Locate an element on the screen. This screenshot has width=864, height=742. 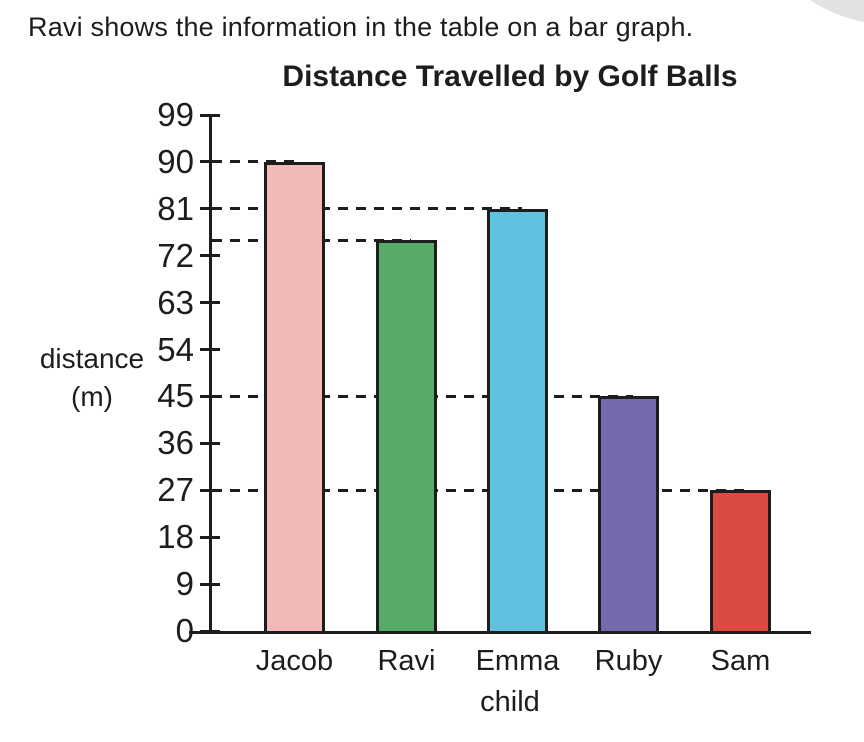
y-tick-label-9: 9 is located at coordinates (184, 584).